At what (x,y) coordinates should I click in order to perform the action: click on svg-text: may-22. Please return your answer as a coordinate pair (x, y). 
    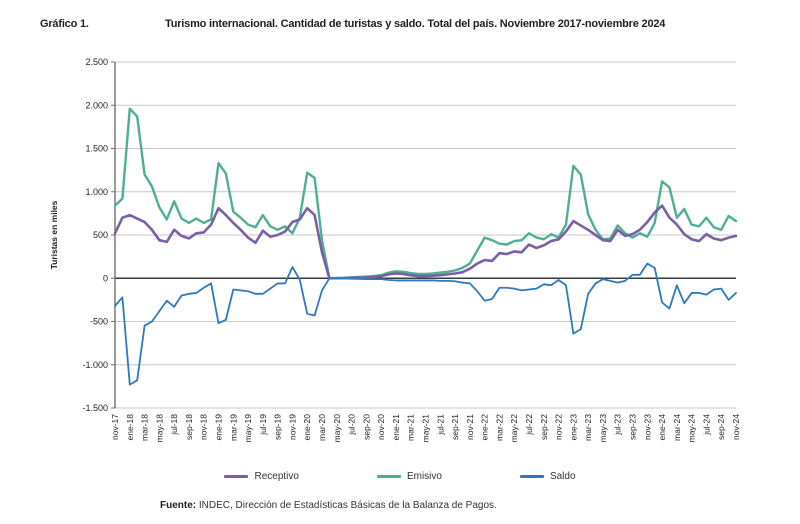
    Looking at the image, I should click on (514, 428).